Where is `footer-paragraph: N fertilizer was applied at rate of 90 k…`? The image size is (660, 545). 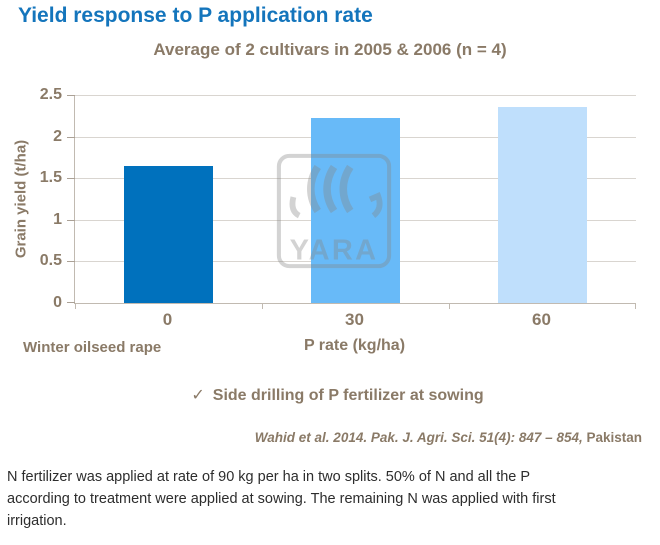
footer-paragraph: N fertilizer was applied at rate of 90 k… is located at coordinates (281, 499).